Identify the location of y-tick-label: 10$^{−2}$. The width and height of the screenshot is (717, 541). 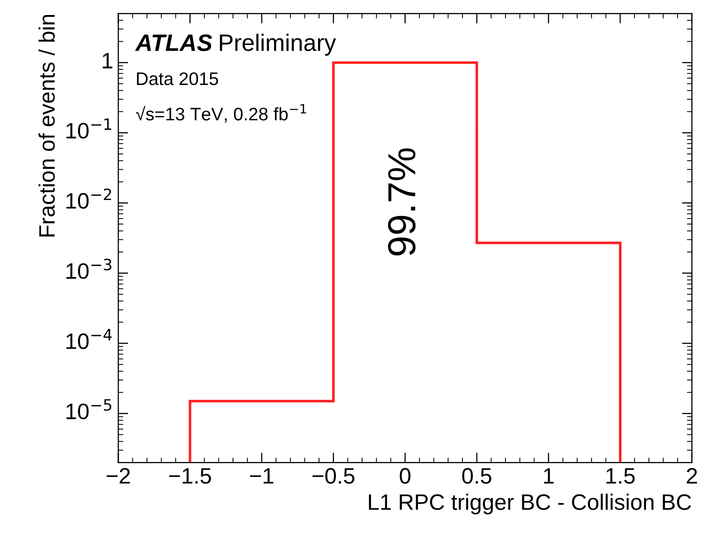
(89, 198).